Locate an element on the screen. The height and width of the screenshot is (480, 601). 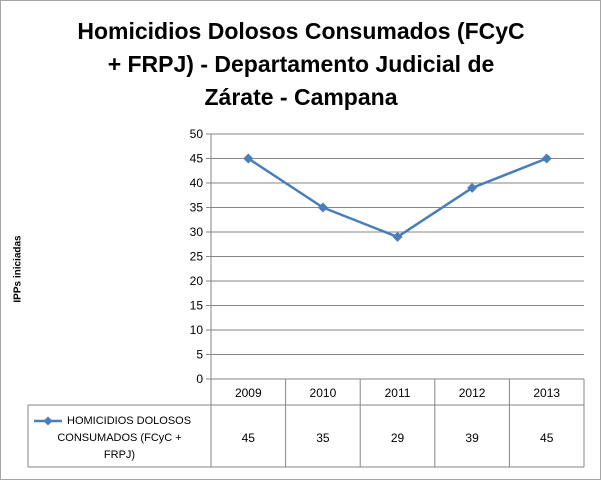
data-point-2013 is located at coordinates (546, 158).